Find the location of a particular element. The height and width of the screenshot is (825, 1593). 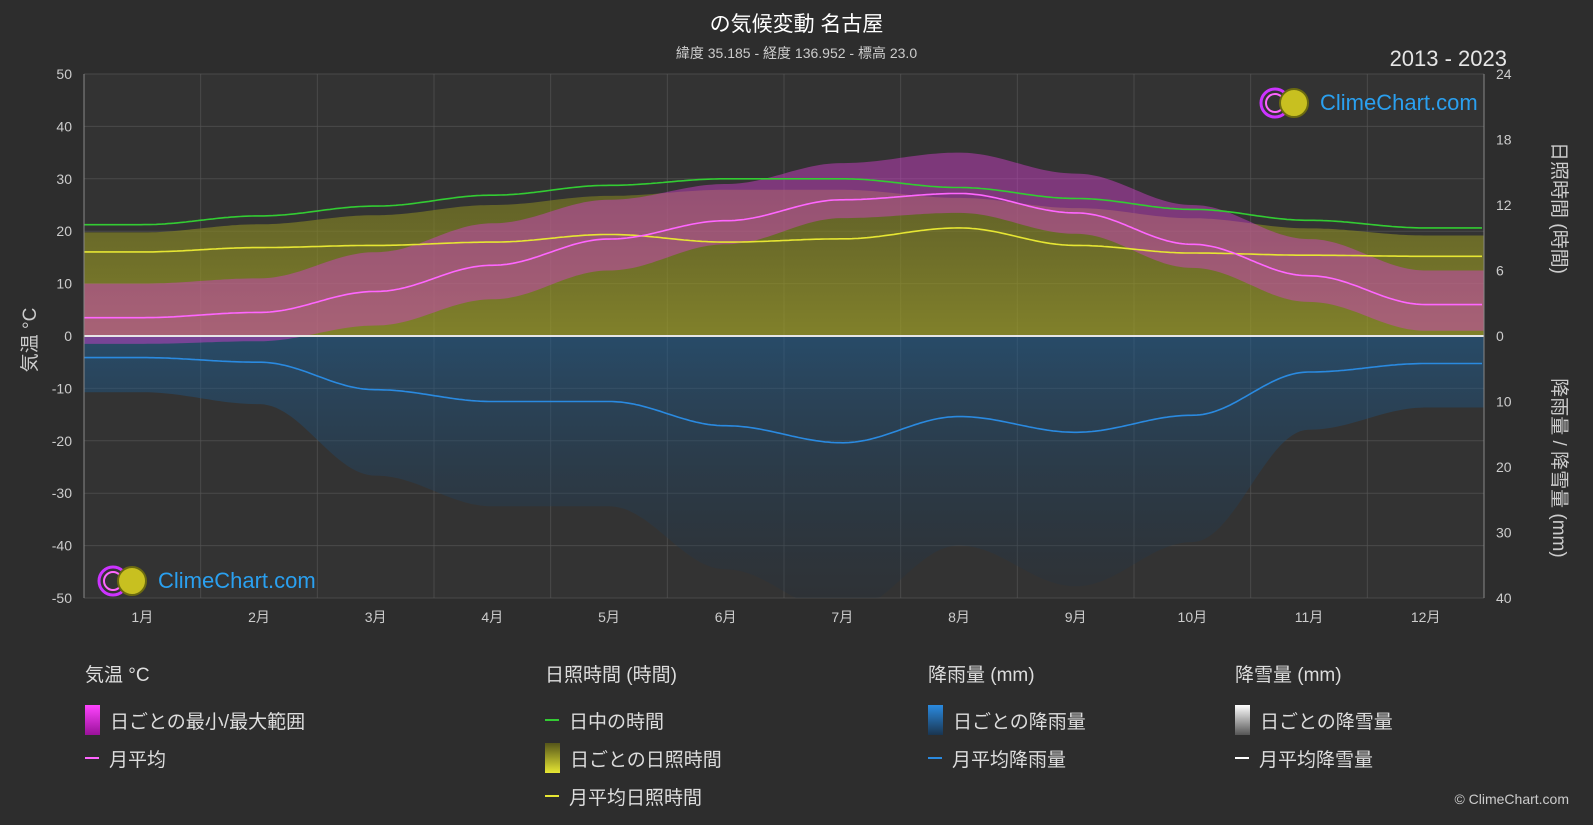

legend-label: 日中の時間 is located at coordinates (617, 722).